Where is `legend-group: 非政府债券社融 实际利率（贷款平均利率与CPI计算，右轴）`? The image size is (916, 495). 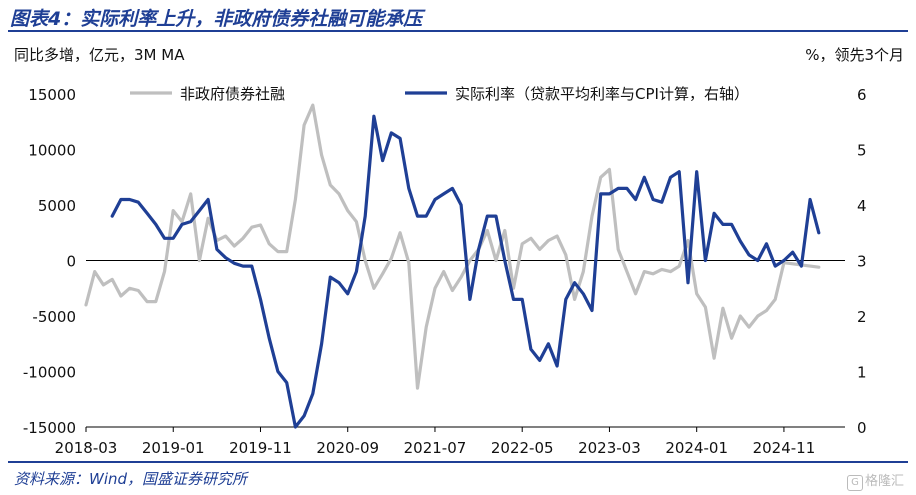 legend-group: 非政府债券社融 实际利率（贷款平均利率与CPI计算，右轴） is located at coordinates (439, 94).